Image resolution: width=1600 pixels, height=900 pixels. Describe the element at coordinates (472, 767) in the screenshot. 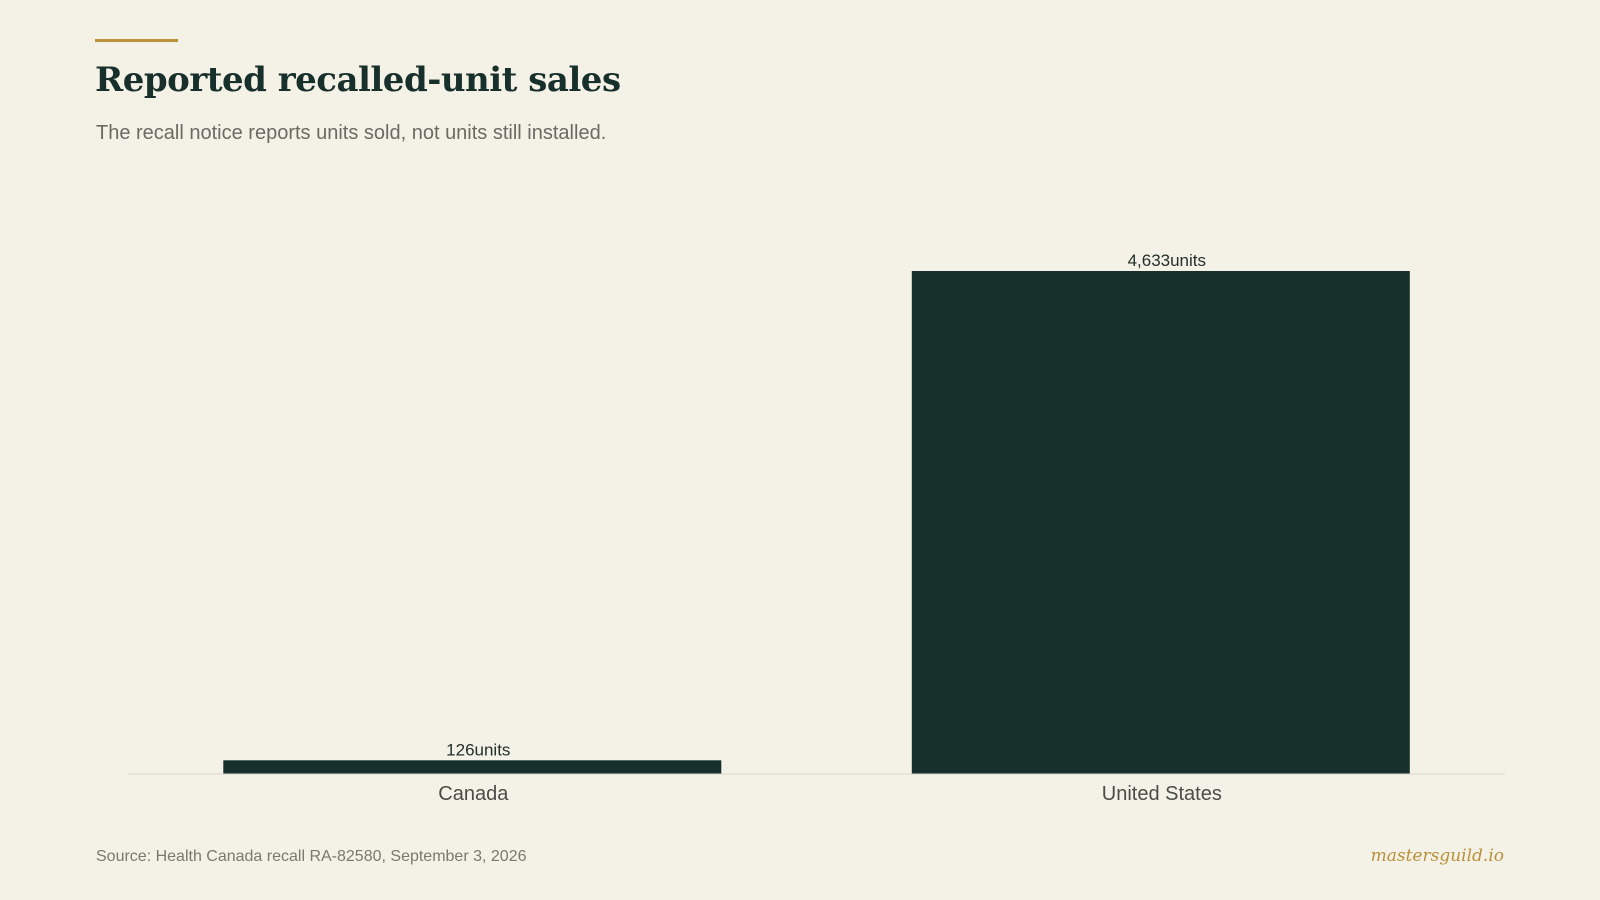

I see `bar-canada` at that location.